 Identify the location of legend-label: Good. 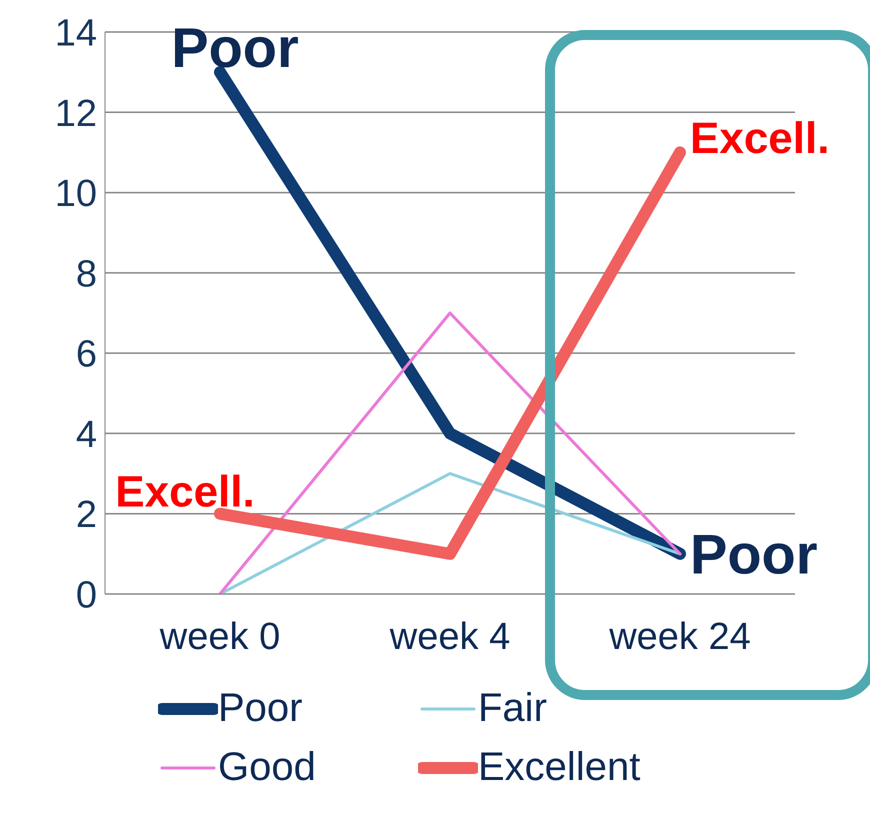
(267, 767).